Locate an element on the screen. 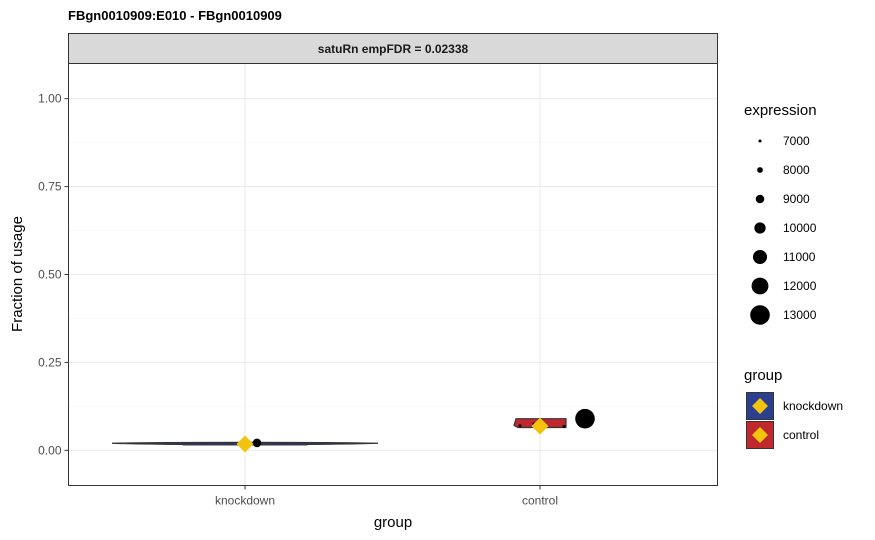 The image size is (875, 540). x-tick-label: knockdown is located at coordinates (245, 501).